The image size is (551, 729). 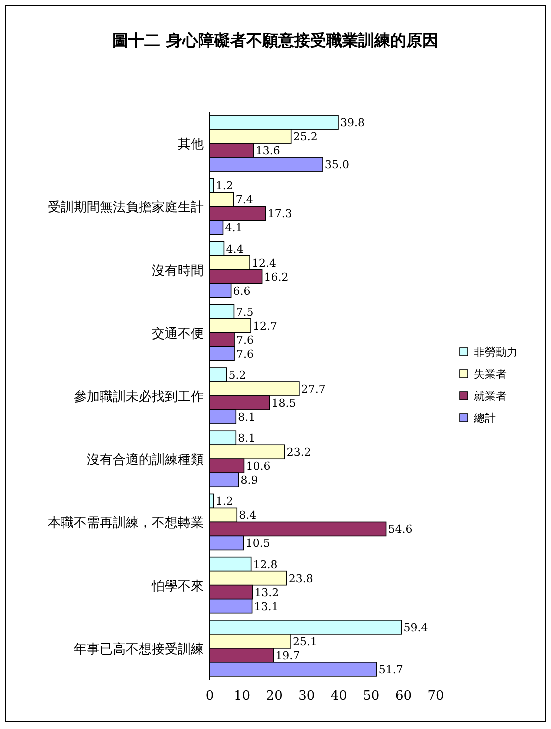 I want to click on data-label: 27.7, so click(x=313, y=389).